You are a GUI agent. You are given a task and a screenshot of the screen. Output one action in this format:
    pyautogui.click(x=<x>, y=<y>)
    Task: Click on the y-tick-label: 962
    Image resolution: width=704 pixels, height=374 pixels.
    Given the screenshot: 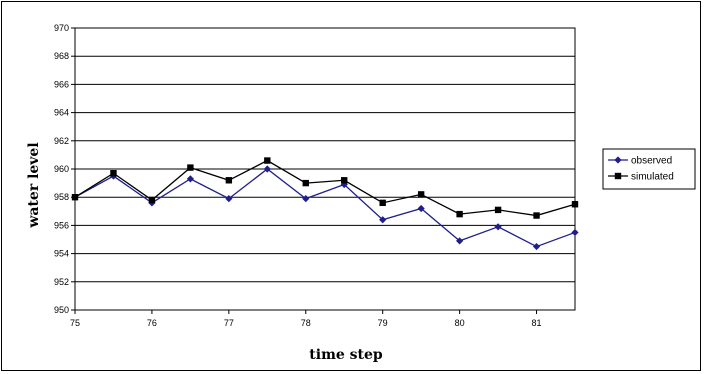 What is the action you would take?
    pyautogui.click(x=61, y=141)
    